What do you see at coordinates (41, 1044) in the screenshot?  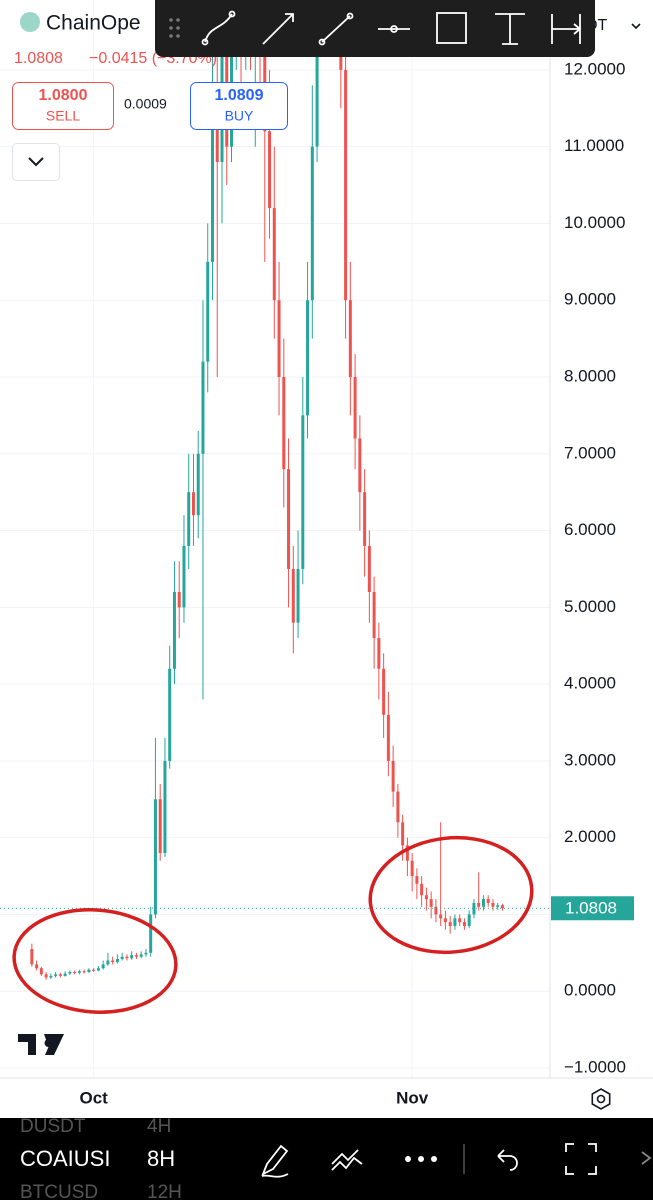 I see `logo` at bounding box center [41, 1044].